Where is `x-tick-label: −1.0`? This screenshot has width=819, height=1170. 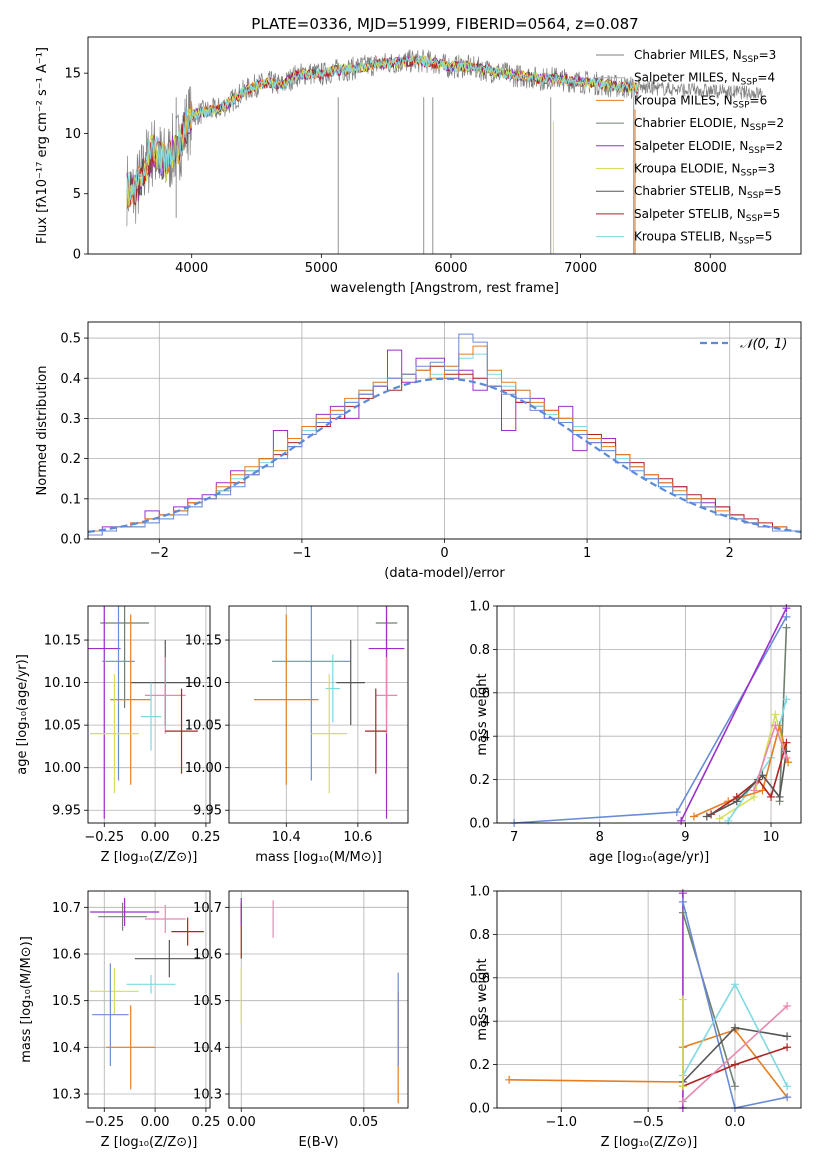 x-tick-label: −1.0 is located at coordinates (561, 1122).